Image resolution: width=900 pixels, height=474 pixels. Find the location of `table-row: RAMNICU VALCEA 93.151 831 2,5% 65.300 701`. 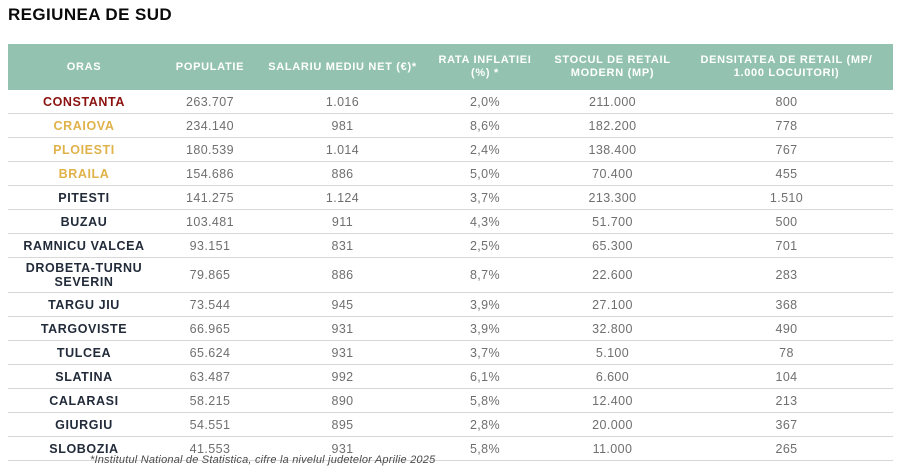

table-row: RAMNICU VALCEA 93.151 831 2,5% 65.300 701 is located at coordinates (450, 245).